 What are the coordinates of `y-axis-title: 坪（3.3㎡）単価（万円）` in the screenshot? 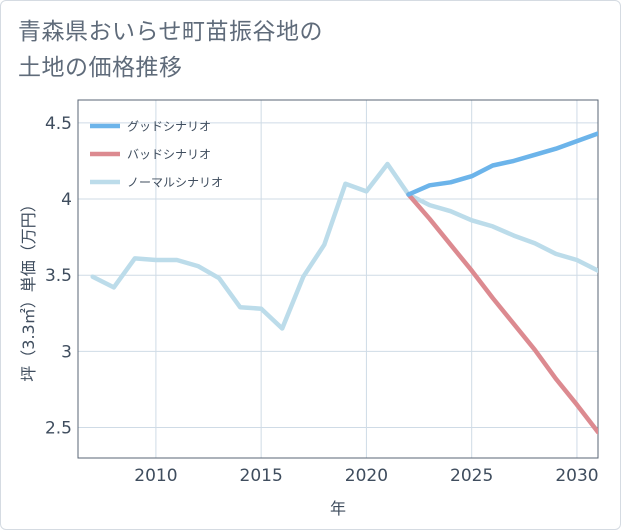 It's located at (28, 288).